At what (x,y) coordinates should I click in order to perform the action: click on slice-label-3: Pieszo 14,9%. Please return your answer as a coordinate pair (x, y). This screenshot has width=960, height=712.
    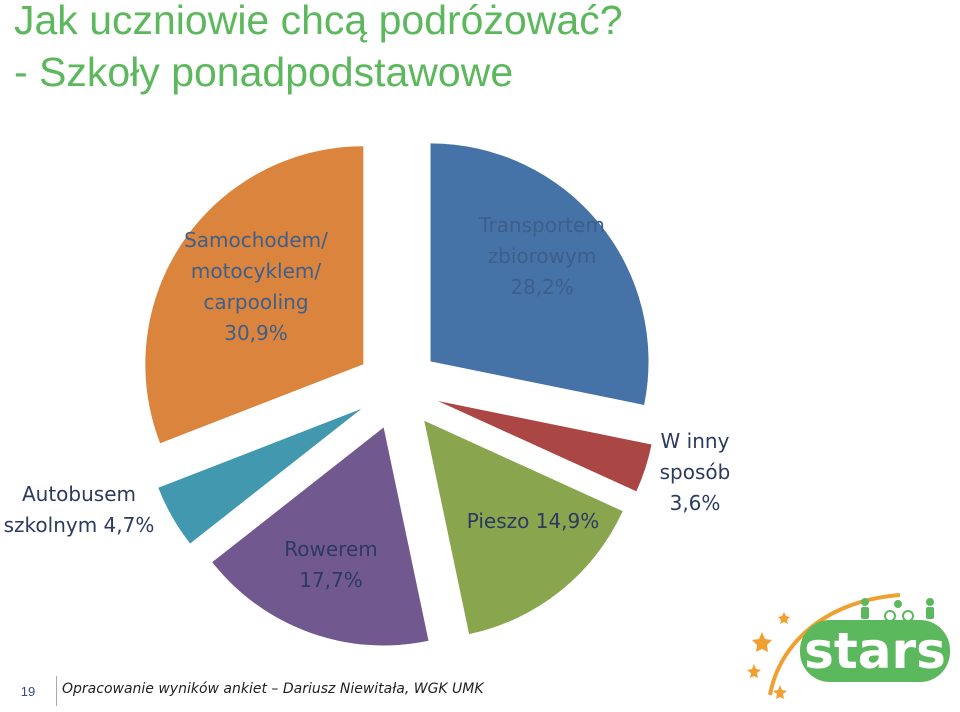
    Looking at the image, I should click on (533, 520).